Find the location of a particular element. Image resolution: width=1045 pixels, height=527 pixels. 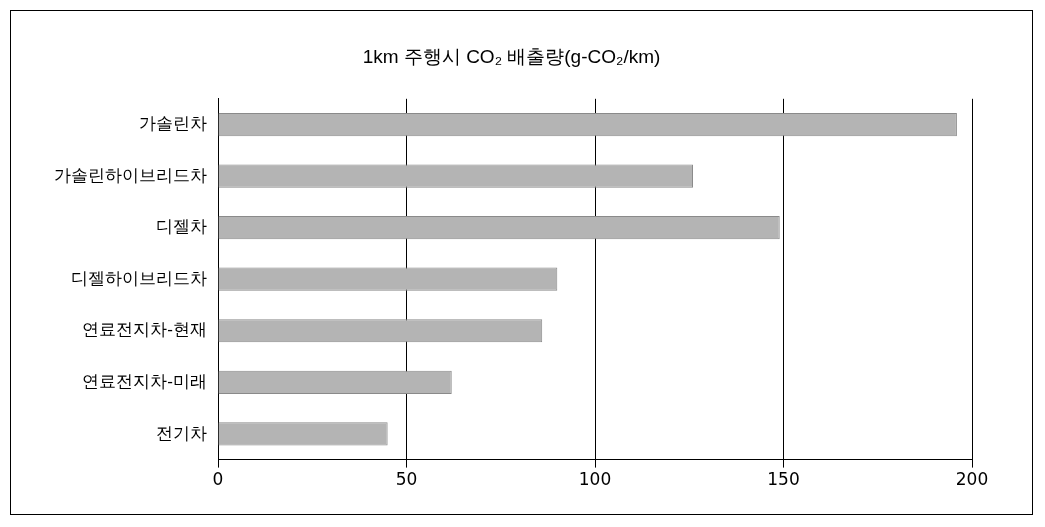

y-tick-label: 가솔린차 is located at coordinates (173, 124).